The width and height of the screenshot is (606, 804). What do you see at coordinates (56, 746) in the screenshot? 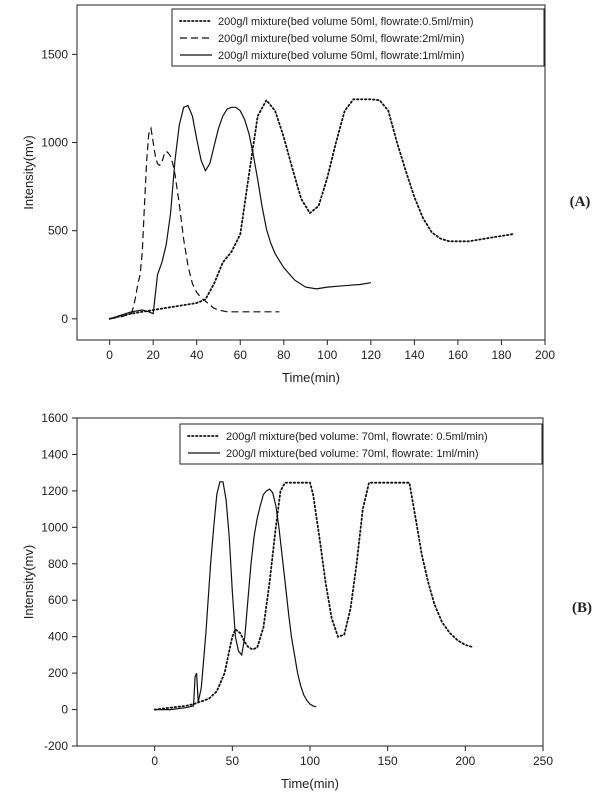
I see `chart-b-y-tick-label: -200` at bounding box center [56, 746].